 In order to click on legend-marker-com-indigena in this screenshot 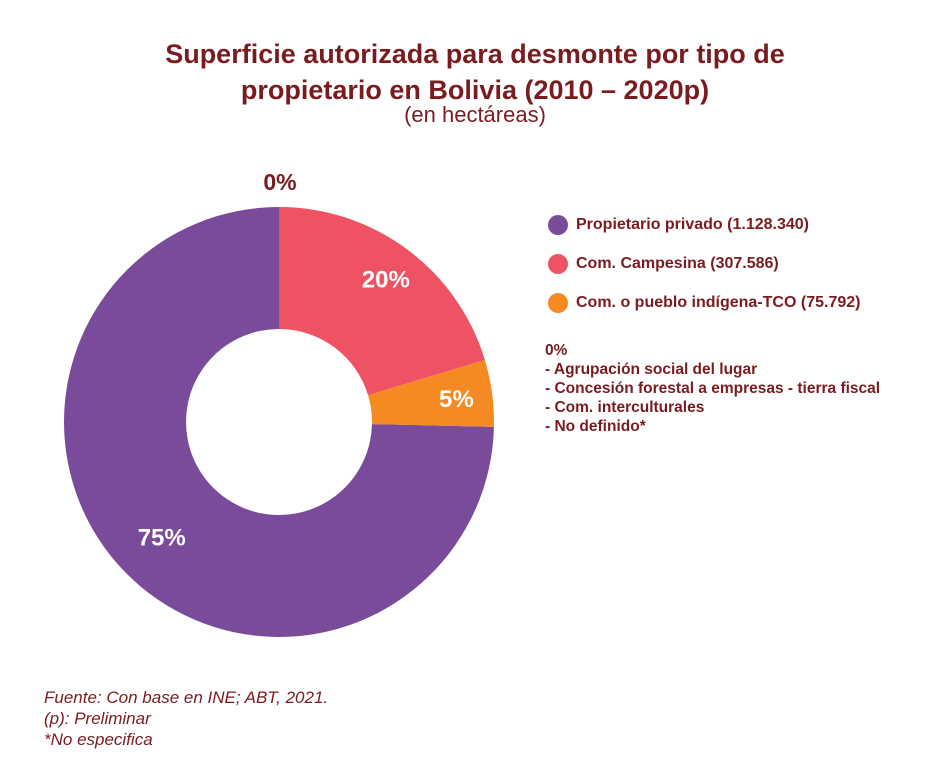, I will do `click(558, 303)`.